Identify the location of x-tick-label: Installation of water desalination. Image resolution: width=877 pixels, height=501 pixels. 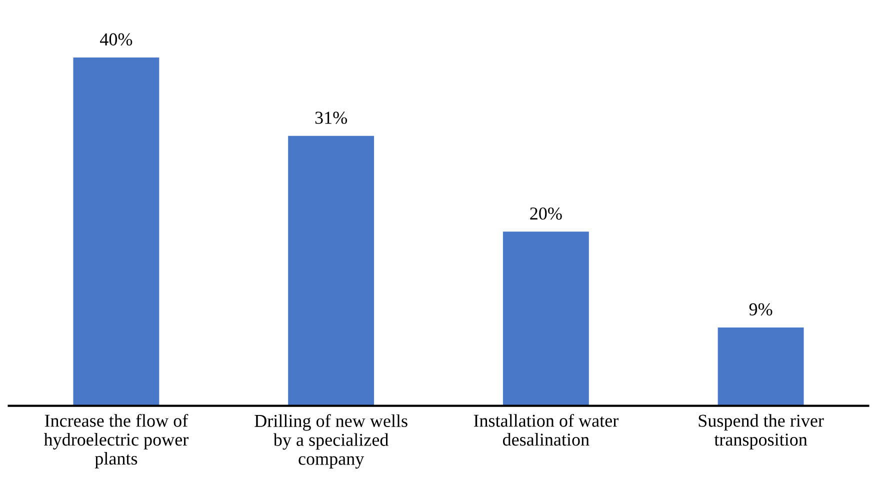
(546, 430).